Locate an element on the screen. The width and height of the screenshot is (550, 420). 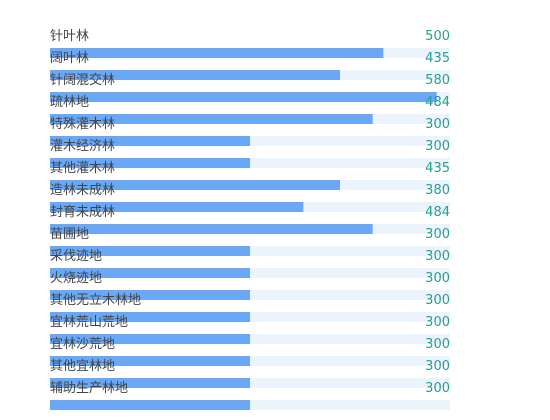
category-label: 造林未成林 is located at coordinates (82, 190).